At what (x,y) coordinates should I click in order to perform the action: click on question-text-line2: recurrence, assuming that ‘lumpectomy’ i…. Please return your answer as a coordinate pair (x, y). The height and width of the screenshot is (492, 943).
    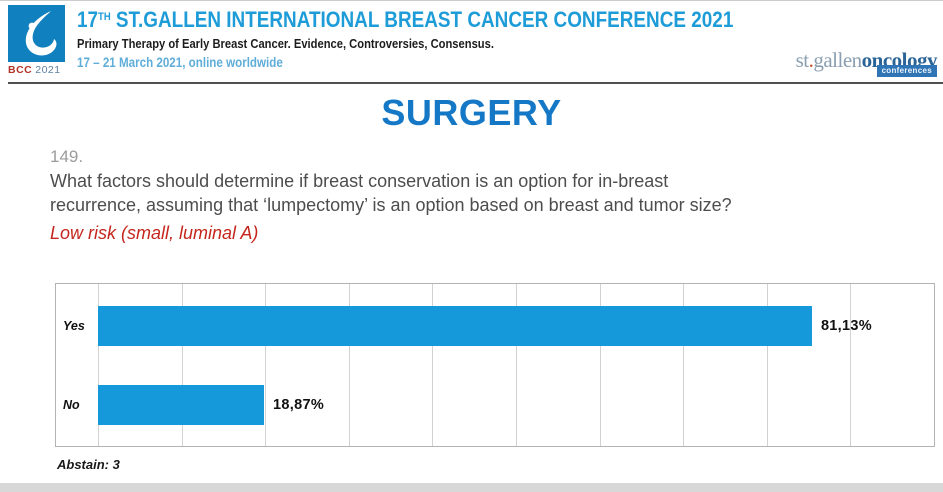
    Looking at the image, I should click on (391, 204).